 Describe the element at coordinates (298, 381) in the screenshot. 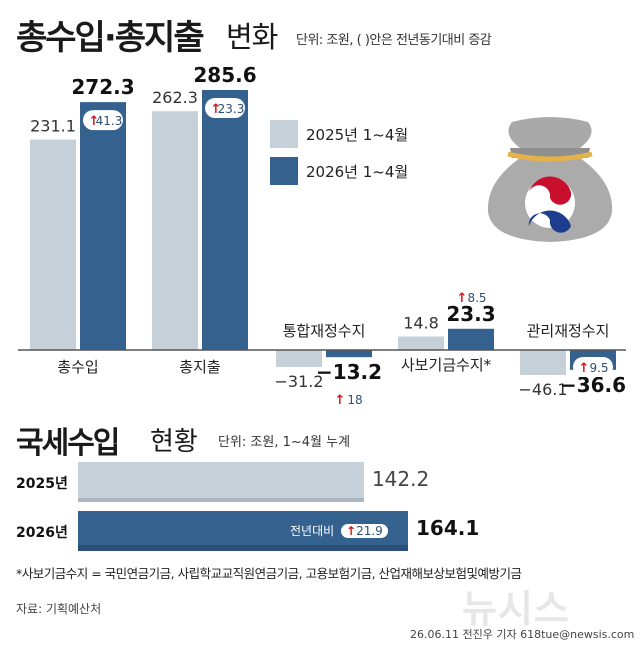

I see `value-label-prev-2: −31.2` at that location.